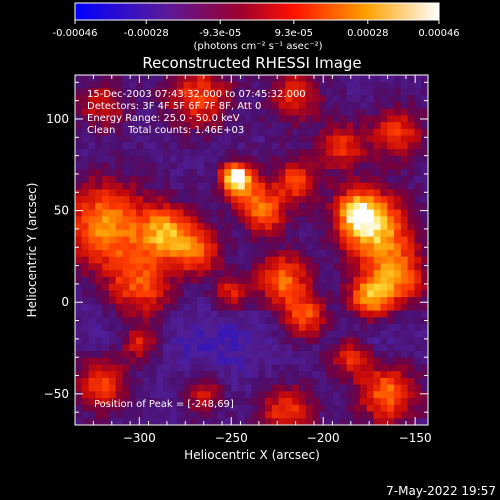  I want to click on chart-title: Reconstructed RHESSI Image, so click(251, 63).